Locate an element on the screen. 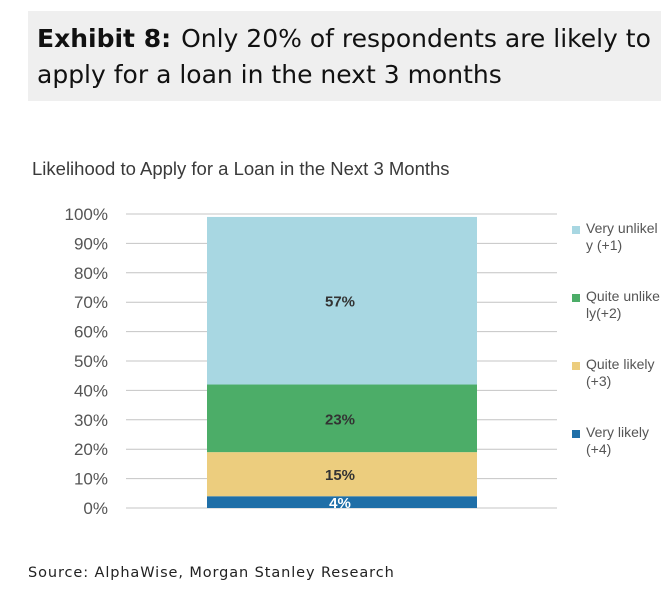 Image resolution: width=661 pixels, height=597 pixels. y-tick-label: 80% is located at coordinates (91, 273).